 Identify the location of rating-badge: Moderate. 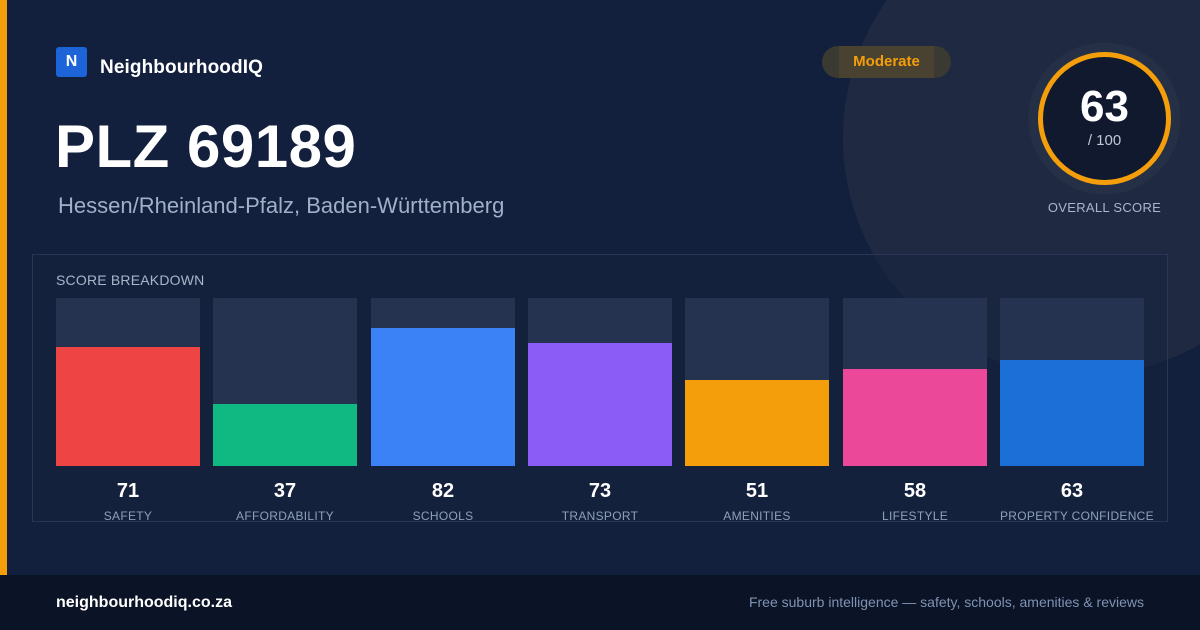
(886, 62).